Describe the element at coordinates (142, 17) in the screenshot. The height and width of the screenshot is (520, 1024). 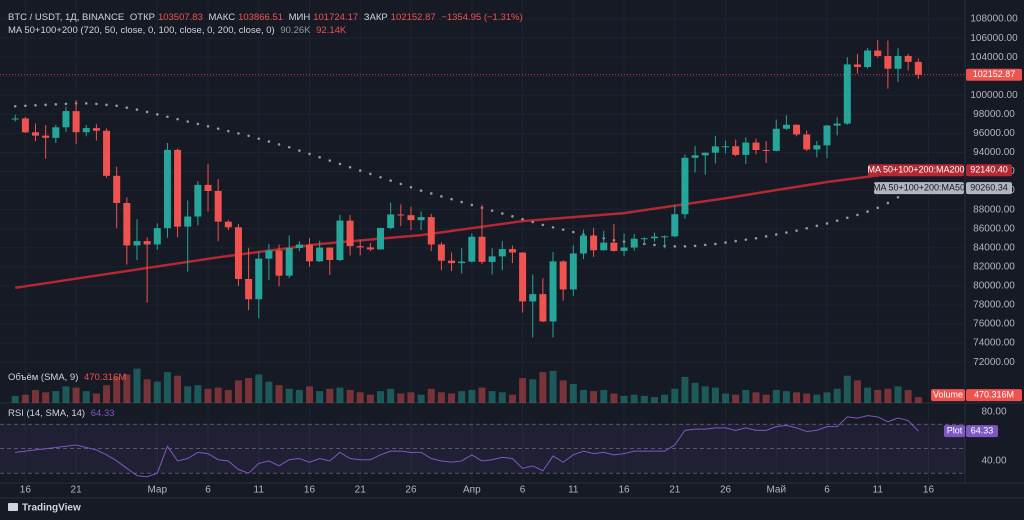
I see `ohlc-label: ОТКР` at that location.